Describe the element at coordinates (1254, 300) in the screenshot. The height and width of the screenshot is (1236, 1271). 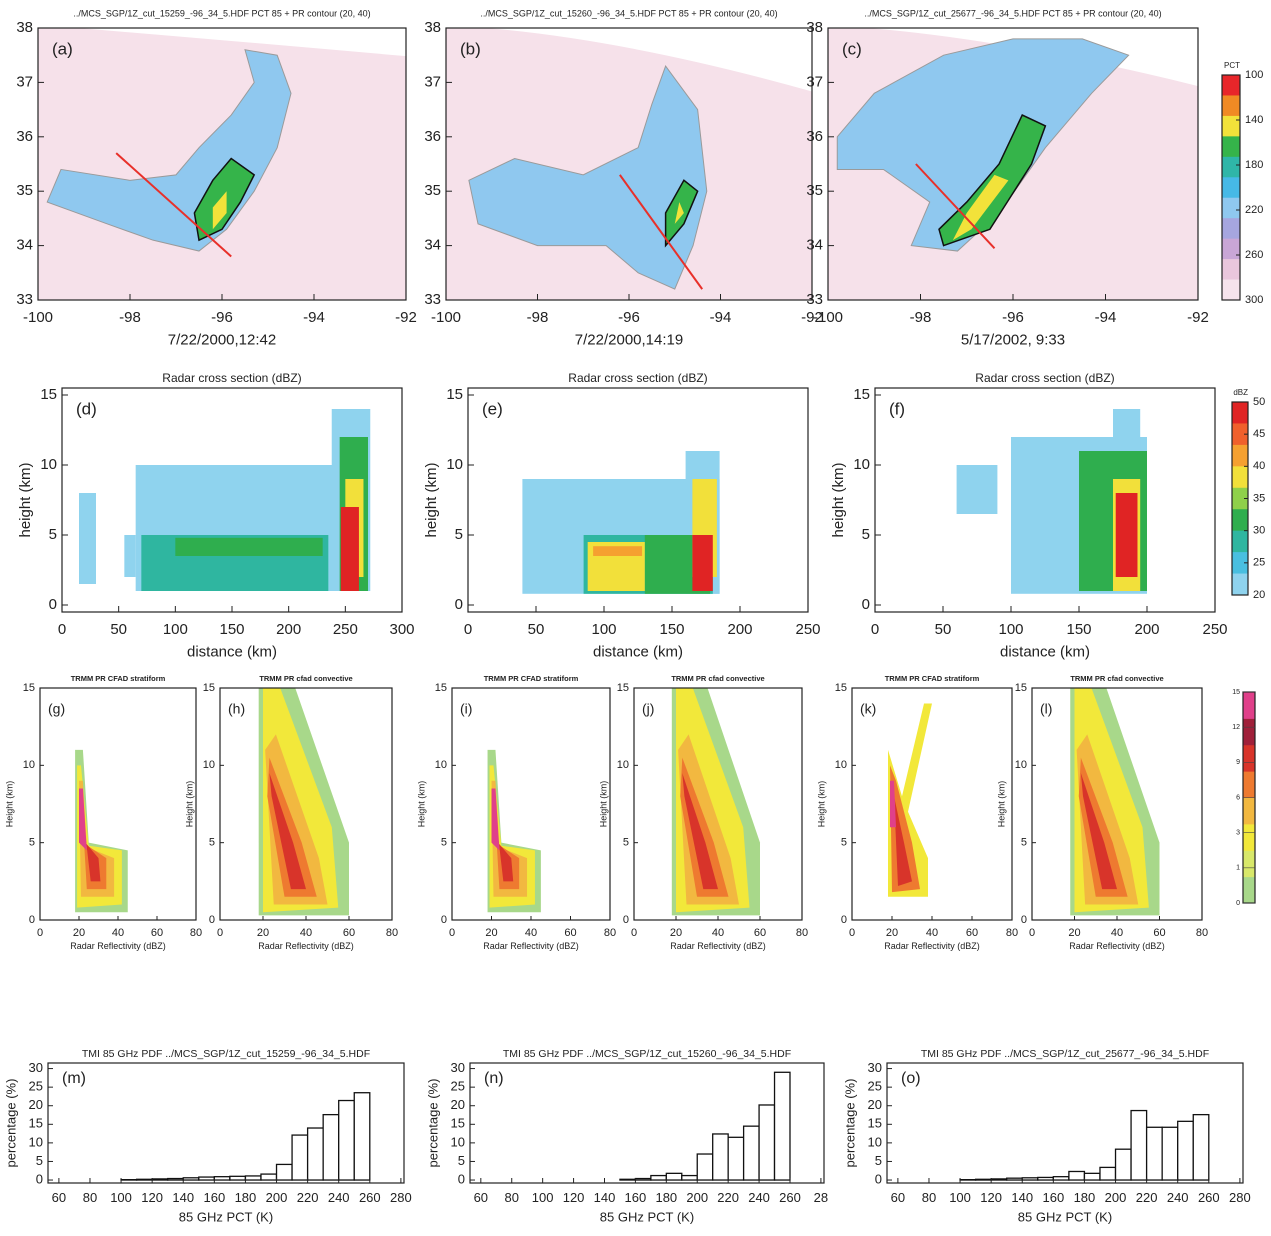
I see `colorbar-tick-label: 300` at that location.